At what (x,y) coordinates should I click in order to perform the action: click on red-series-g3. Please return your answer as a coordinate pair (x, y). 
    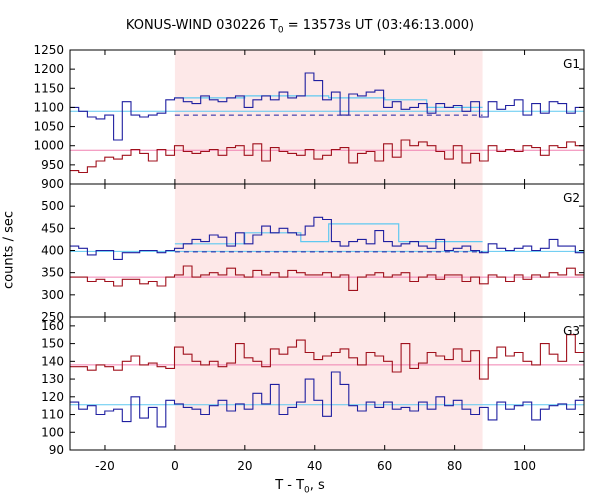
    Looking at the image, I should click on (327, 357).